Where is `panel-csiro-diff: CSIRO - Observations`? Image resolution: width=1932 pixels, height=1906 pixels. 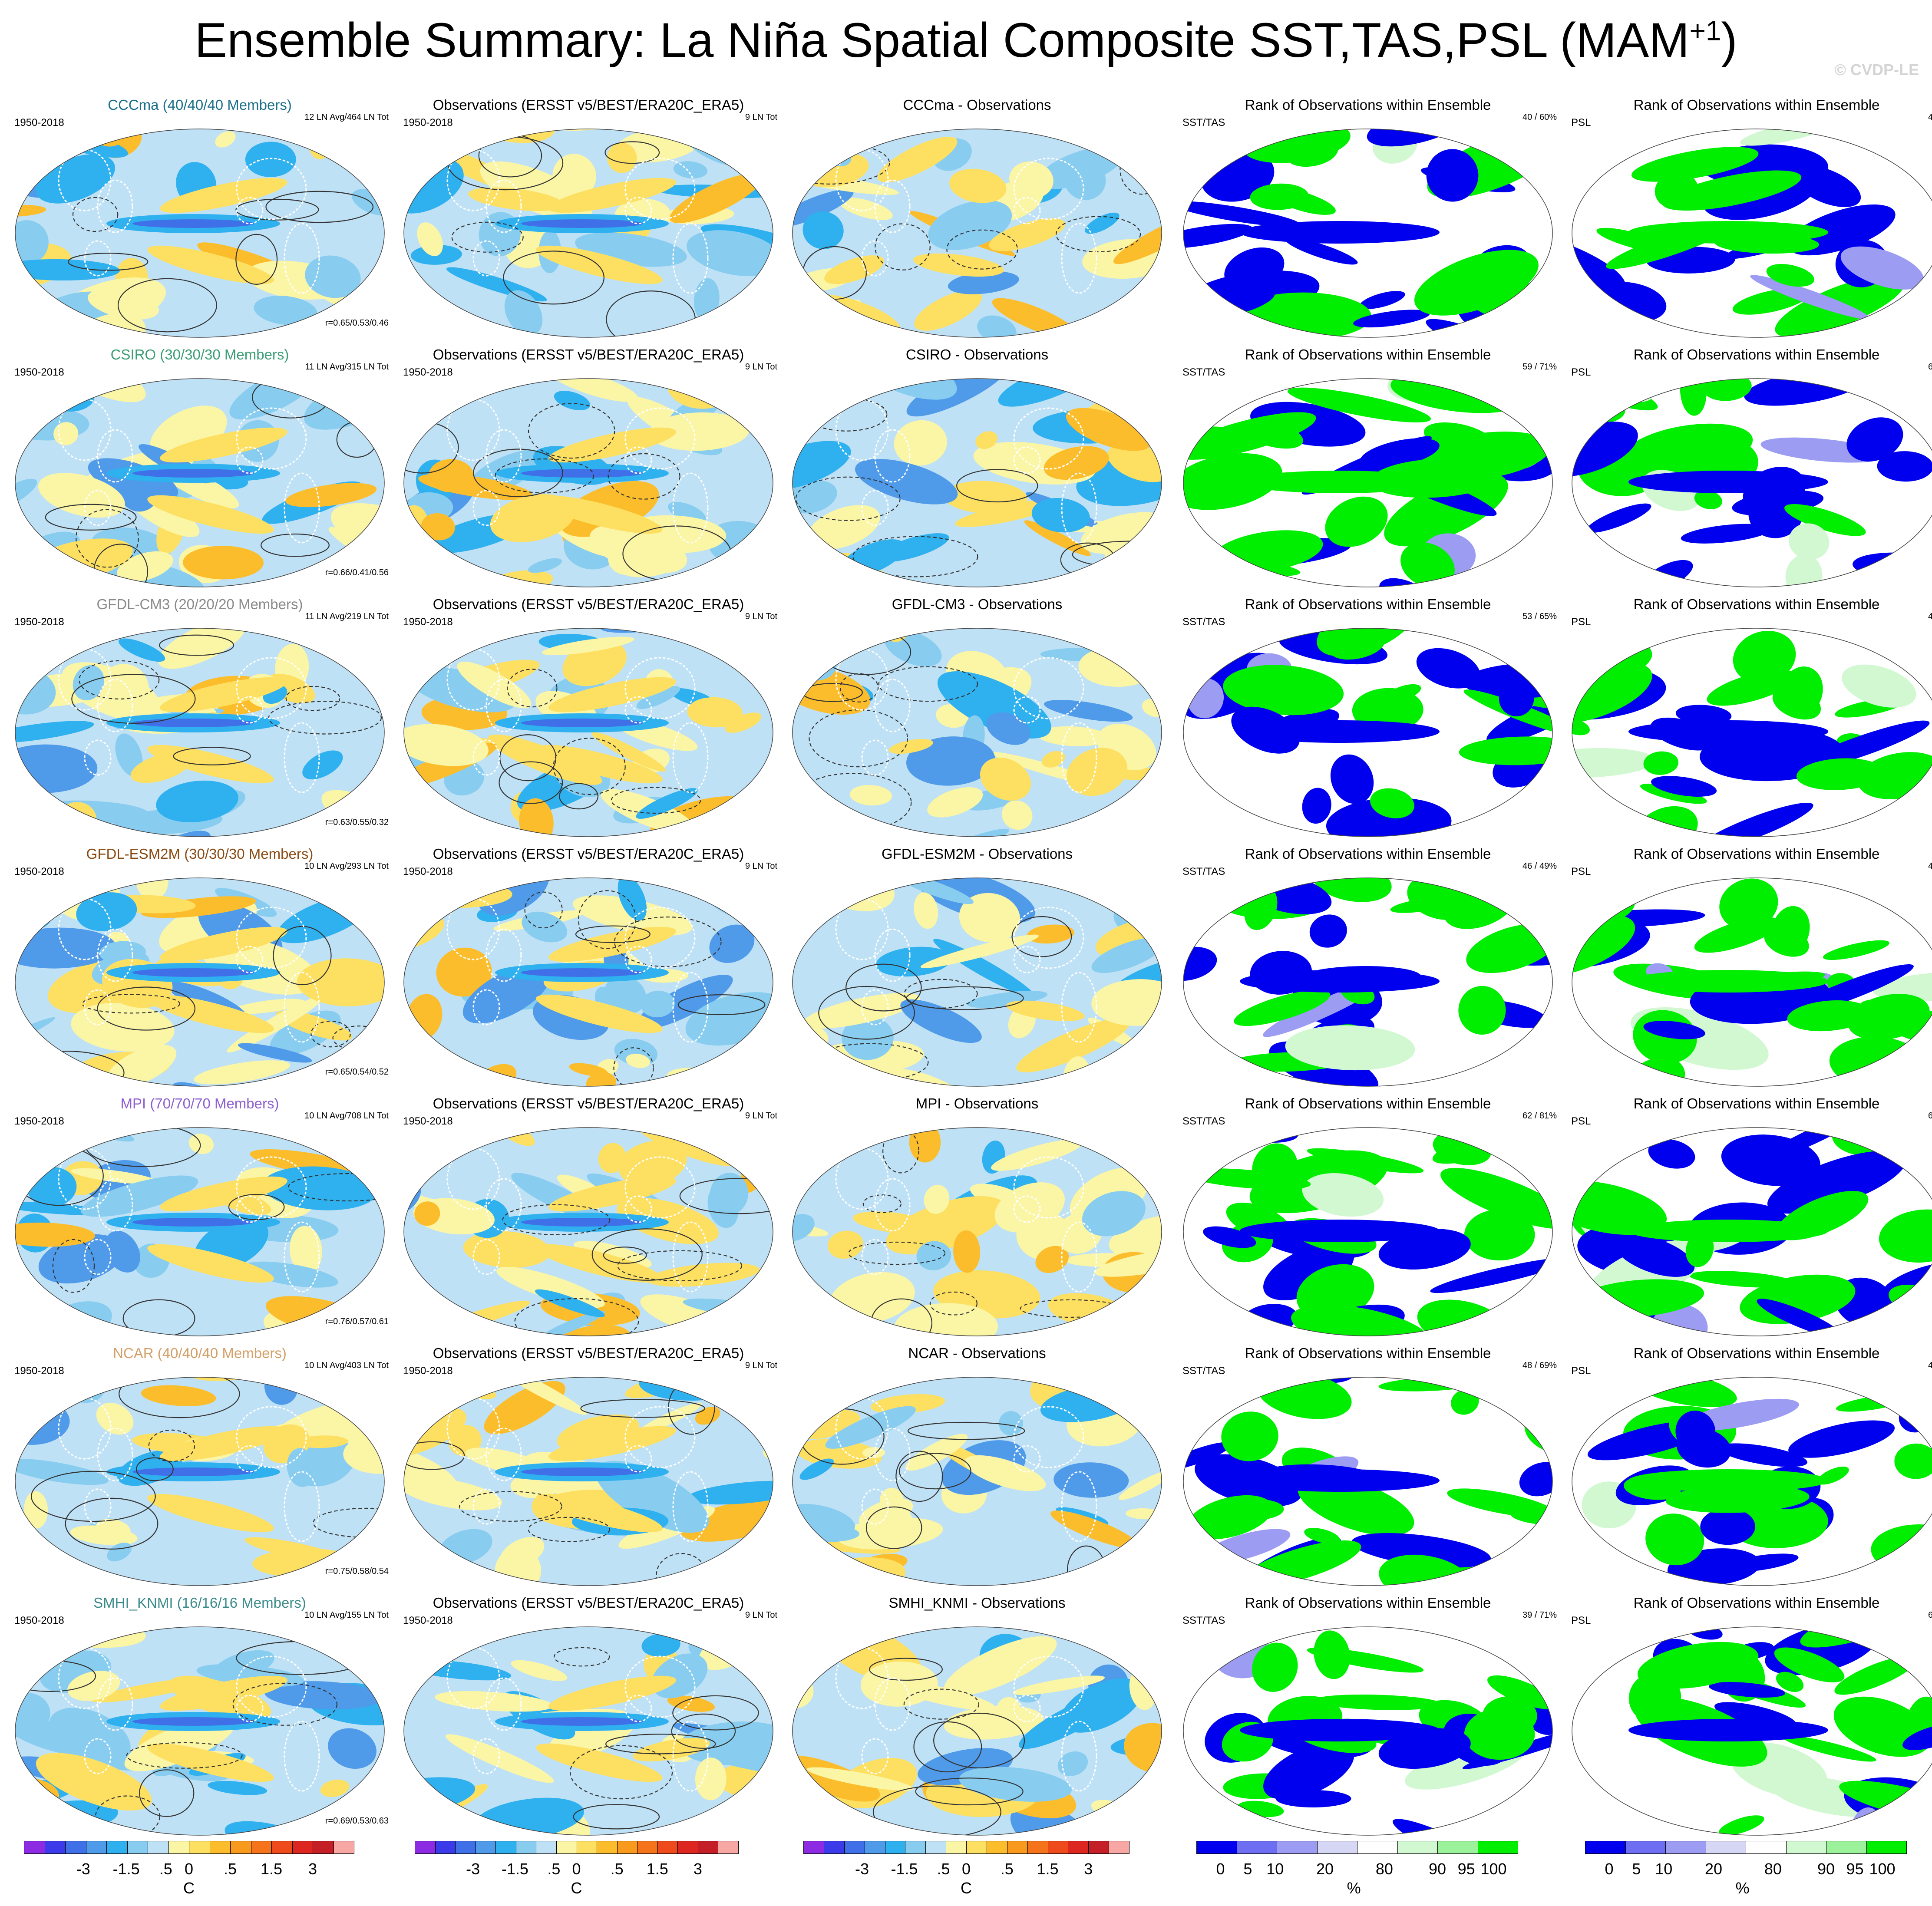 panel-csiro-diff: CSIRO - Observations is located at coordinates (977, 467).